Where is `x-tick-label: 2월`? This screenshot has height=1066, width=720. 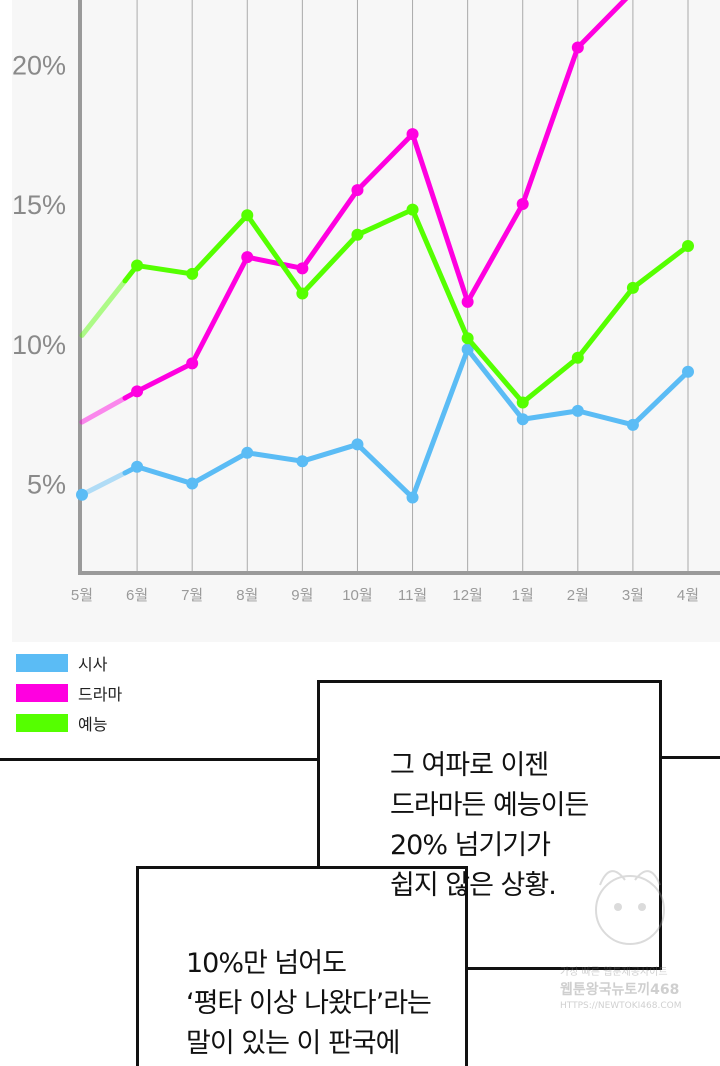 x-tick-label: 2월 is located at coordinates (578, 595).